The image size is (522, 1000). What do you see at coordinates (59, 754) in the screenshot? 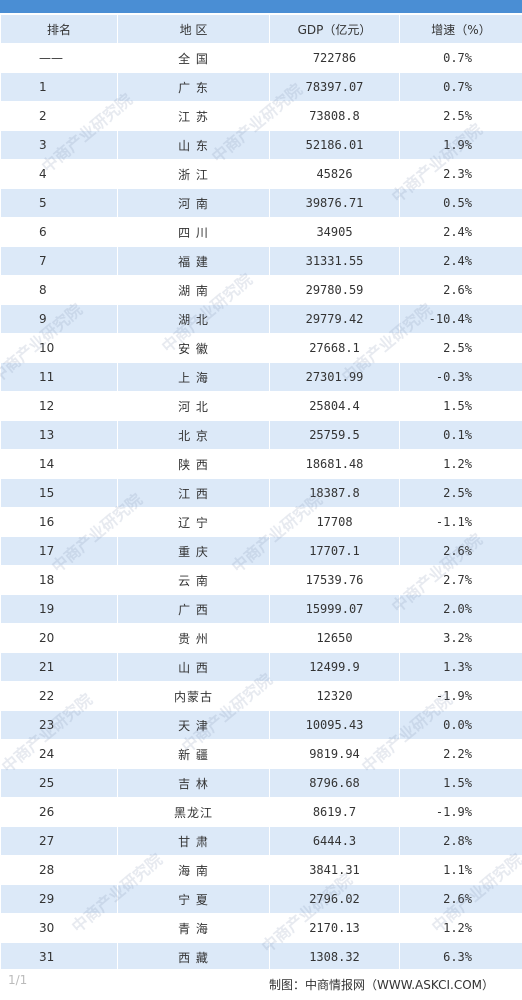
I see `rank-cell: 24` at bounding box center [59, 754].